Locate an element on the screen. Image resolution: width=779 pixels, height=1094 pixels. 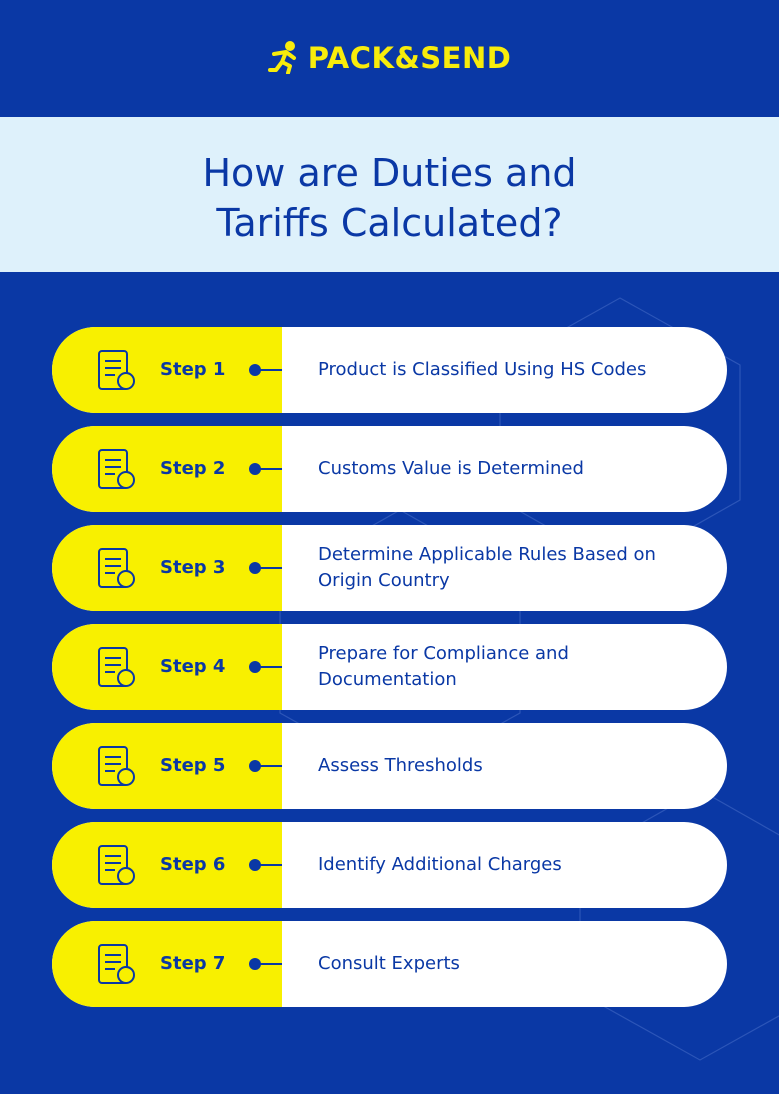
step-card: Step 5 Assess Thresholds is located at coordinates (389, 766).